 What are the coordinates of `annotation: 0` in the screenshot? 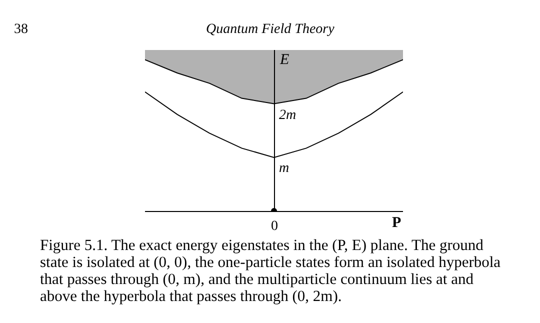 It's located at (274, 226).